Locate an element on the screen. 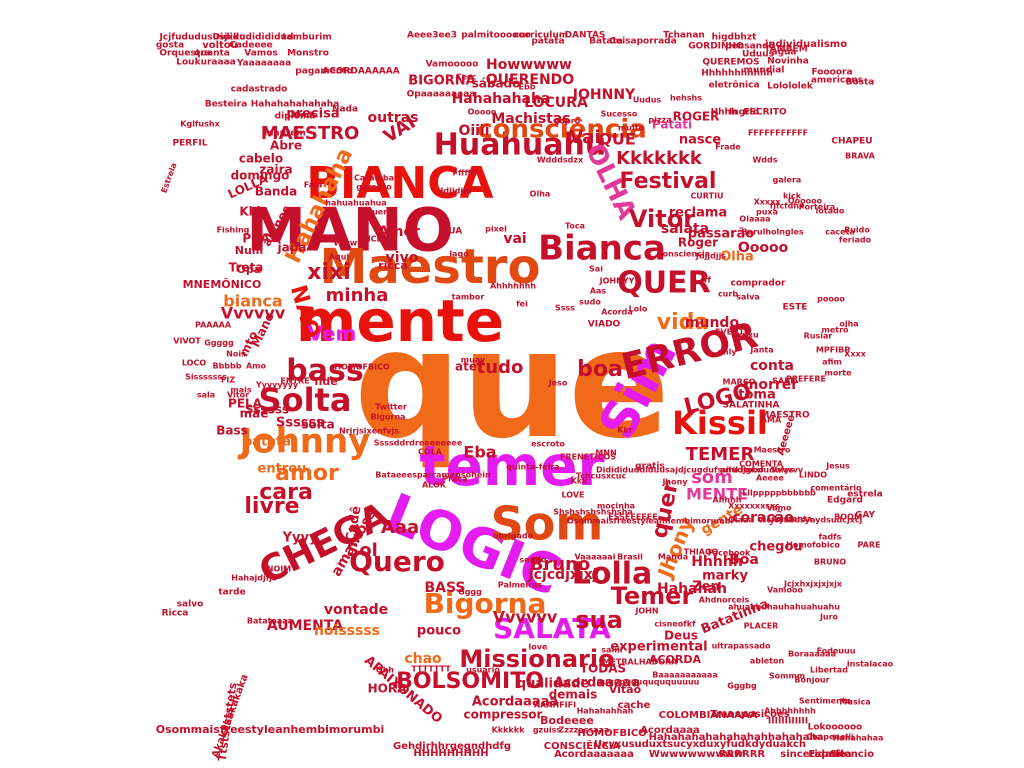 The image size is (1024, 768). cloud-word: japa is located at coordinates (292, 248).